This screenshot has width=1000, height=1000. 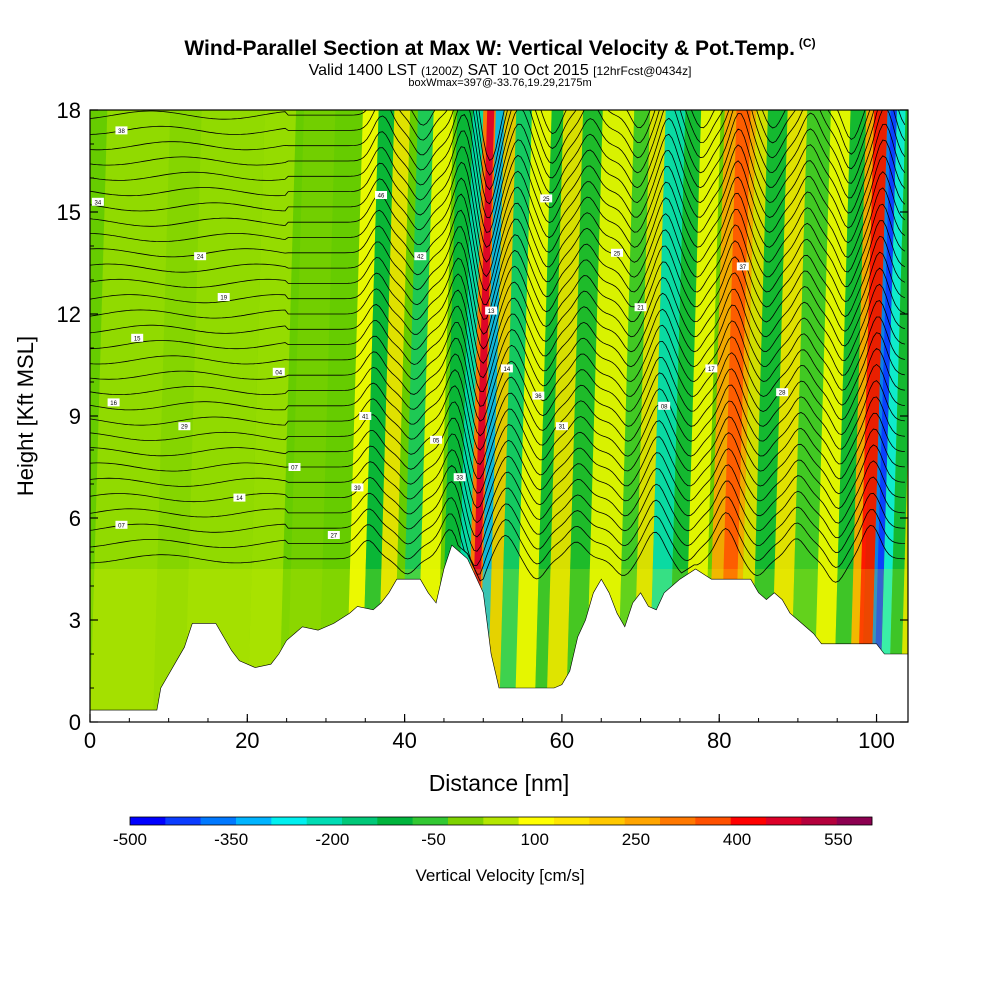 What do you see at coordinates (239, 499) in the screenshot?
I see `contour-label: 14` at bounding box center [239, 499].